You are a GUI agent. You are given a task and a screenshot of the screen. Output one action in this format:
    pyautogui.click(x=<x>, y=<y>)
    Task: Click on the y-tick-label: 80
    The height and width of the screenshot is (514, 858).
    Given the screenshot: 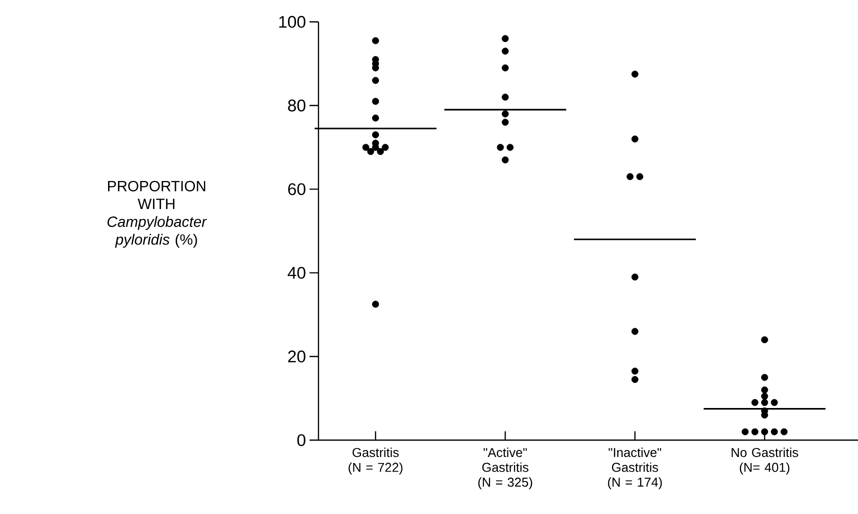 What is the action you would take?
    pyautogui.click(x=297, y=106)
    